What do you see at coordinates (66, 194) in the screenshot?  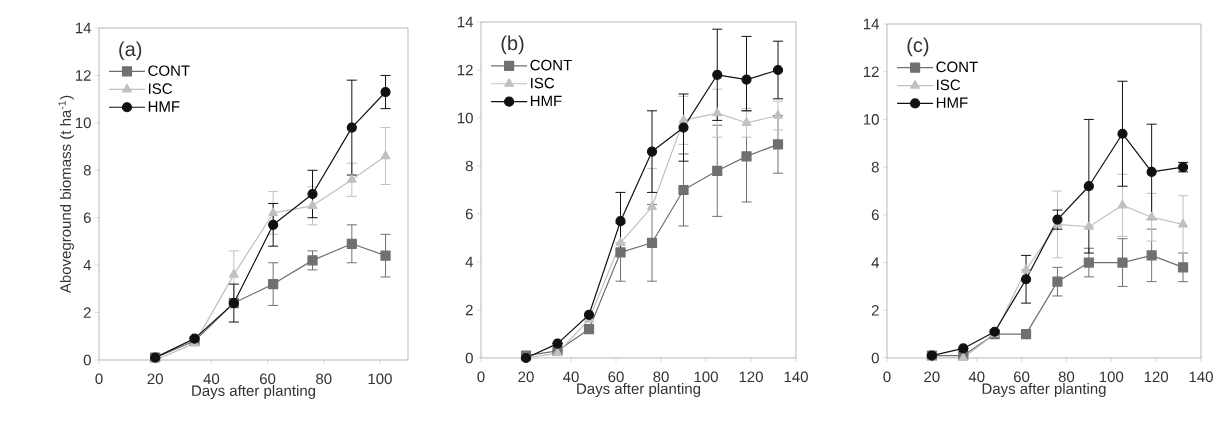 I see `y-axis-title: Aboveground biomass (t ha$^{-1}$)` at bounding box center [66, 194].